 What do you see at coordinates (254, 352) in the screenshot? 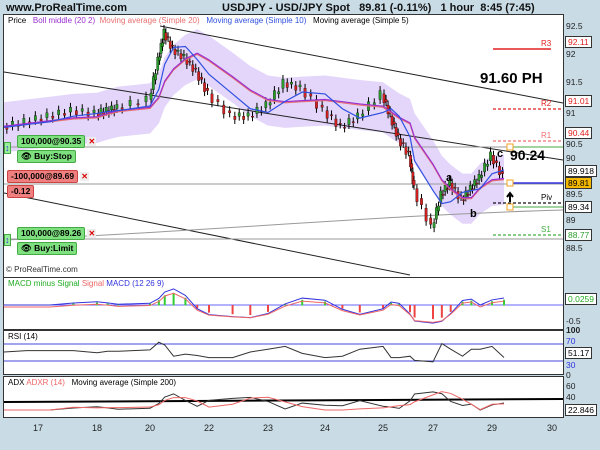
I see `rsi-line` at bounding box center [254, 352].